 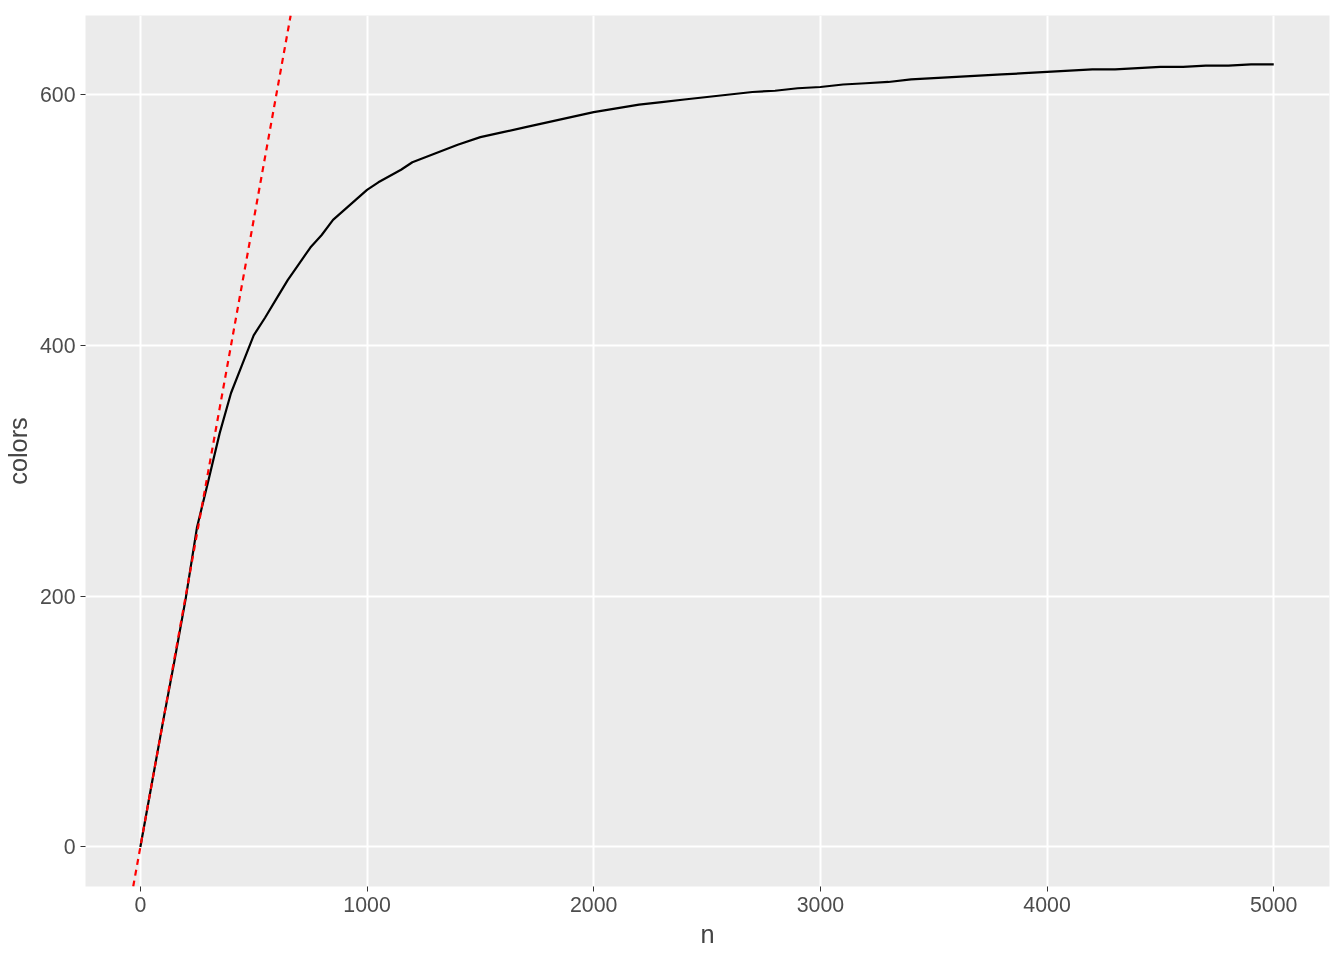 What do you see at coordinates (57, 596) in the screenshot?
I see `y-tick-label: 200` at bounding box center [57, 596].